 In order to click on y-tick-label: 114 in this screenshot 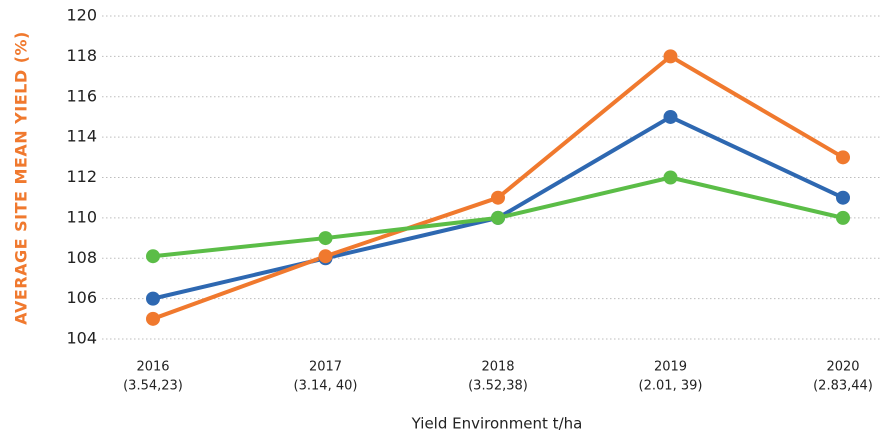, I will do `click(81, 136)`.